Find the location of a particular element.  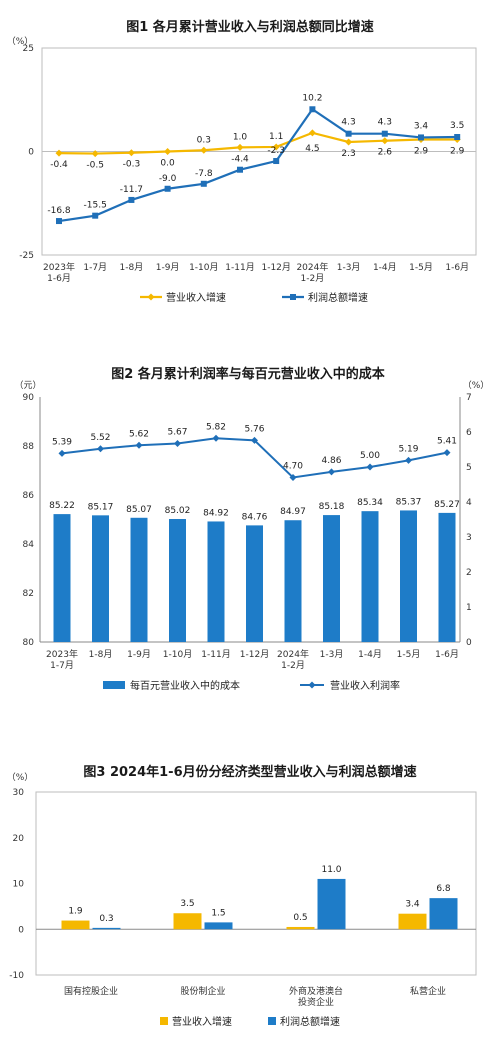

chart-3-legend-revenue-swatch is located at coordinates (164, 1021).